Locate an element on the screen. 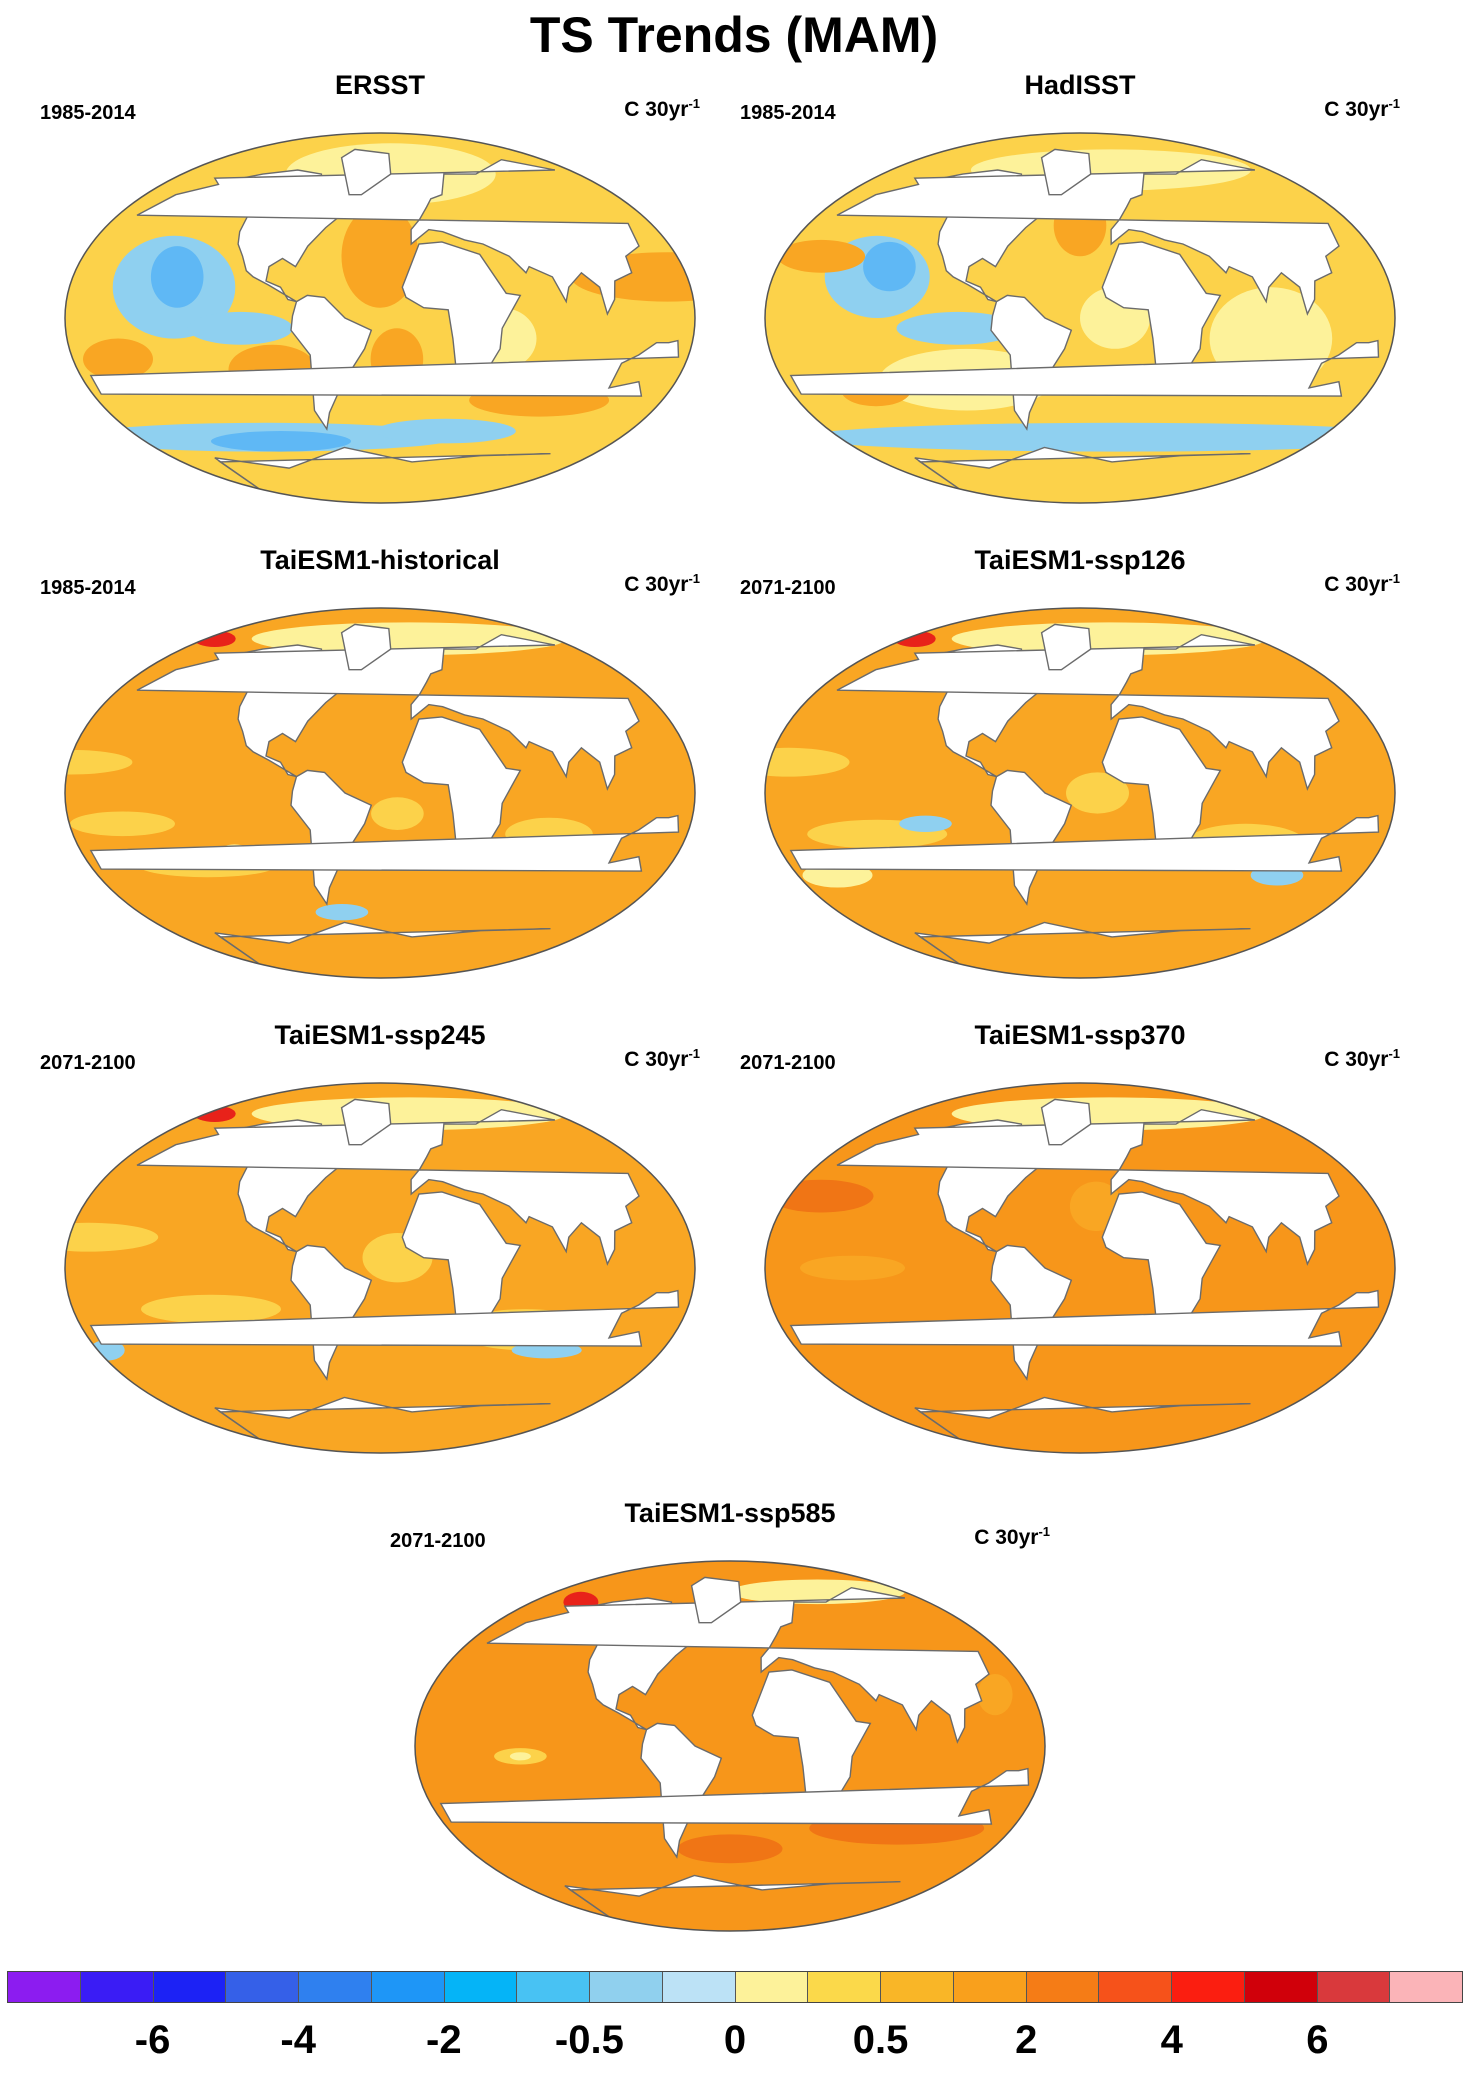  map-panel: TaiESM1-ssp126 2071-2100 C 30yr-1 is located at coordinates (1080, 775).